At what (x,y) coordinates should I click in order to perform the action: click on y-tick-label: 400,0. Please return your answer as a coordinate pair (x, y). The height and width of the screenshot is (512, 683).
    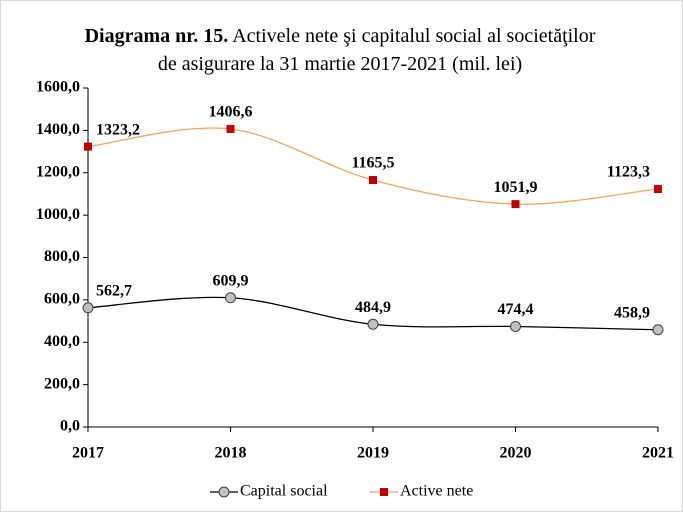
    Looking at the image, I should click on (62, 341).